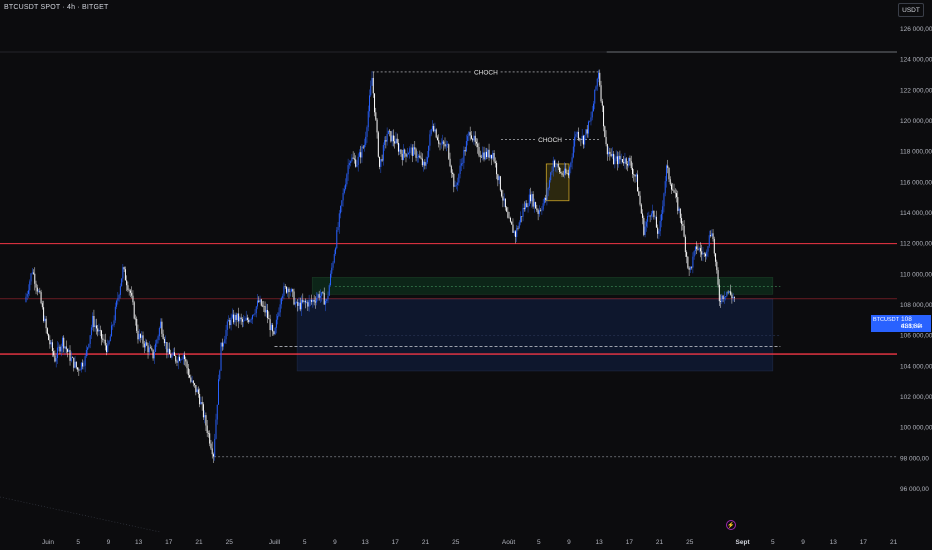  Describe the element at coordinates (509, 542) in the screenshot. I see `x-tick-label: Août` at that location.